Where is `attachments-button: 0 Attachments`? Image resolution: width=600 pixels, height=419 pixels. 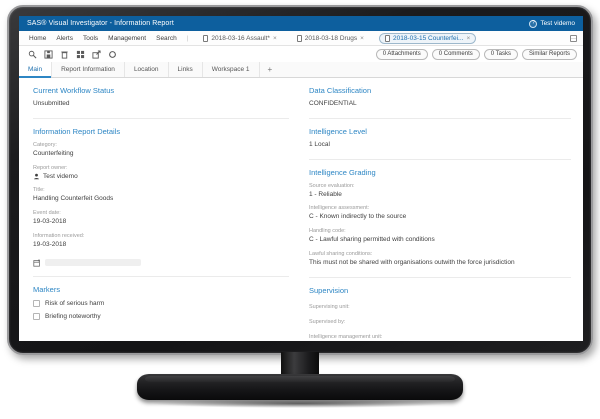
attachments-button: 0 Attachments is located at coordinates (401, 54).